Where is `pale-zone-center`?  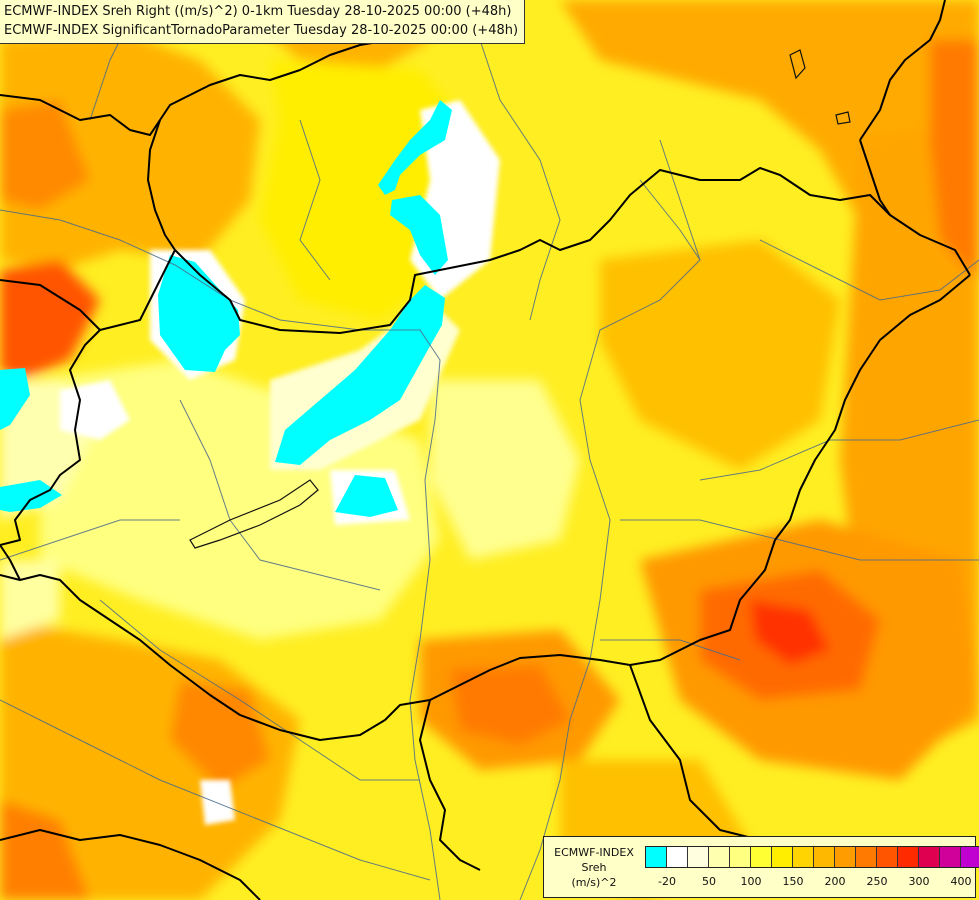
pale-zone-center is located at coordinates (505, 470).